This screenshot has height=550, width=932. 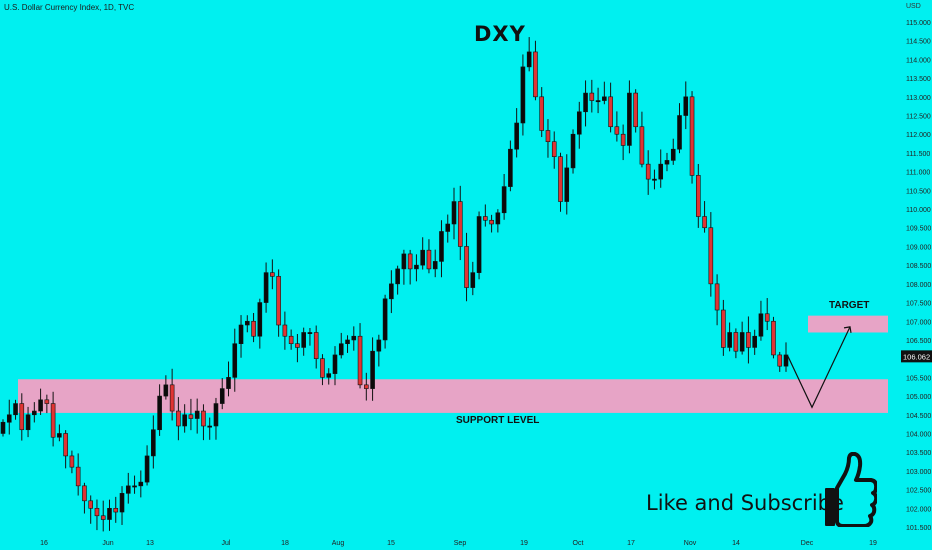 What do you see at coordinates (391, 543) in the screenshot?
I see `x-tick-label: 15` at bounding box center [391, 543].